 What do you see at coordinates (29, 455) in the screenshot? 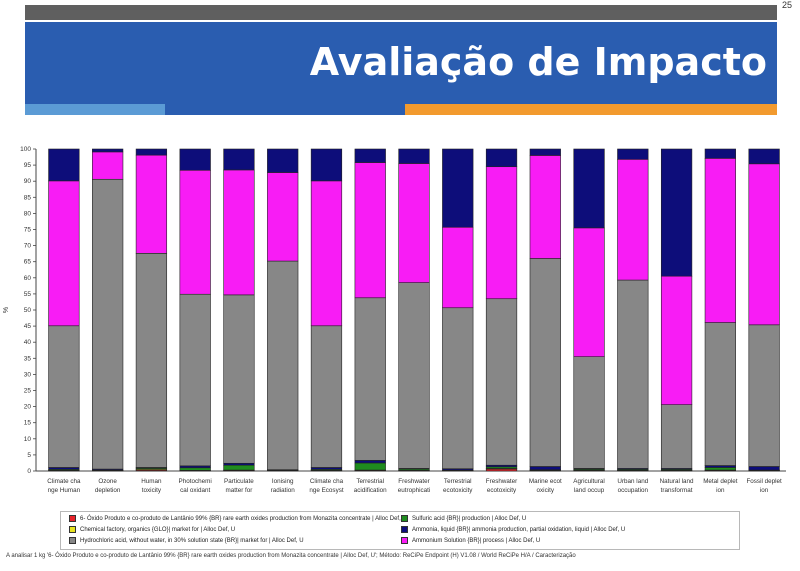
I see `y-tick-label: 5` at bounding box center [29, 455].